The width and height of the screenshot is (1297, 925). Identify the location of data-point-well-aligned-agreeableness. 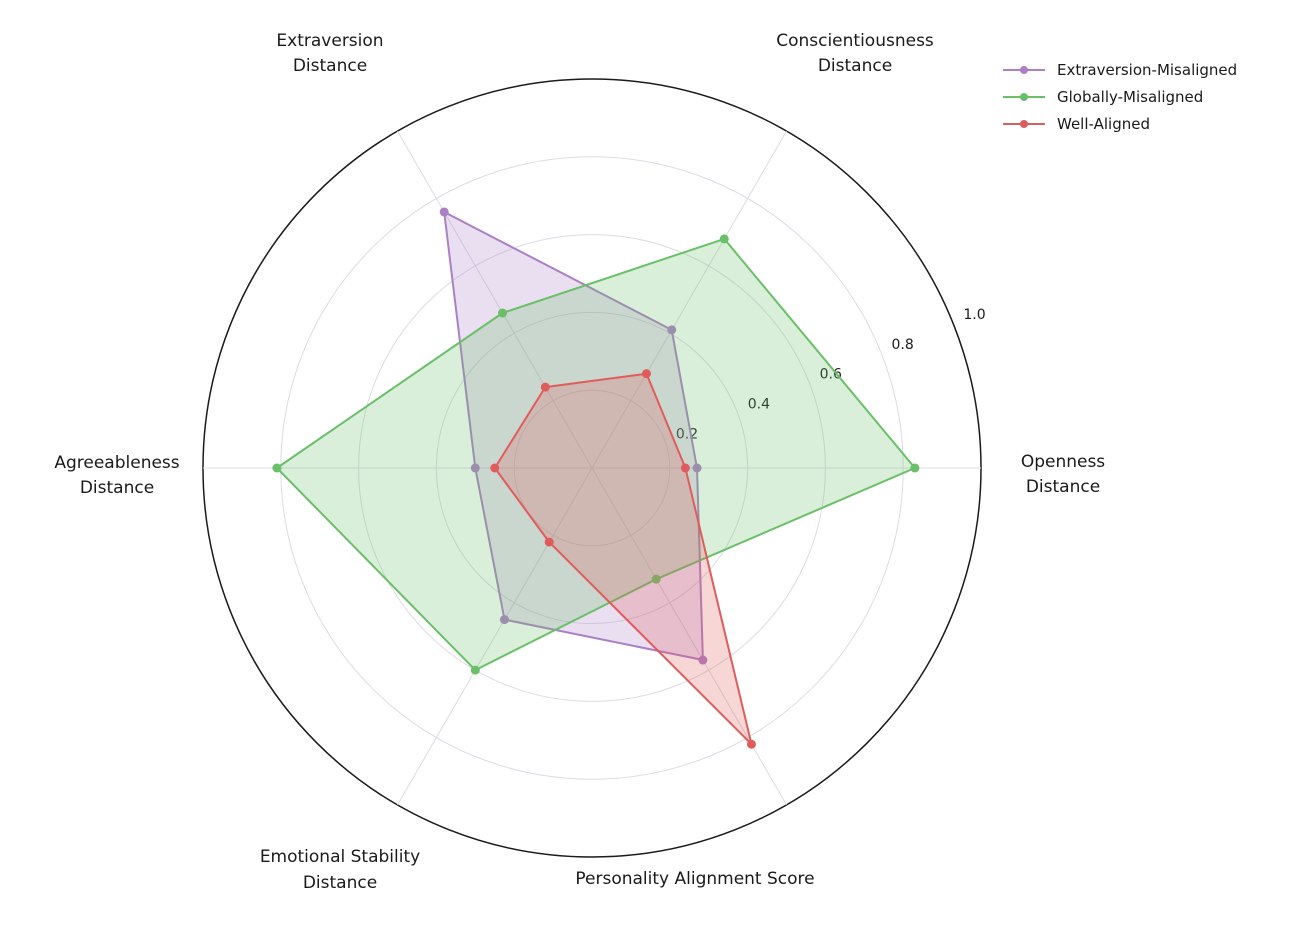
(495, 468).